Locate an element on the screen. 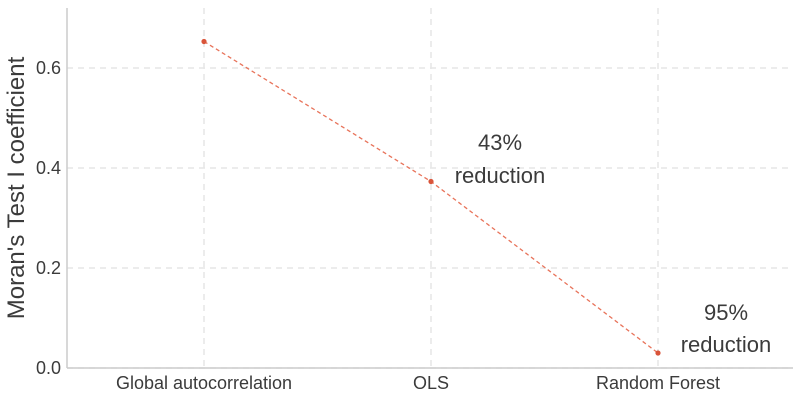 This screenshot has width=800, height=400. y-tick-label: 0.6 is located at coordinates (48, 68).